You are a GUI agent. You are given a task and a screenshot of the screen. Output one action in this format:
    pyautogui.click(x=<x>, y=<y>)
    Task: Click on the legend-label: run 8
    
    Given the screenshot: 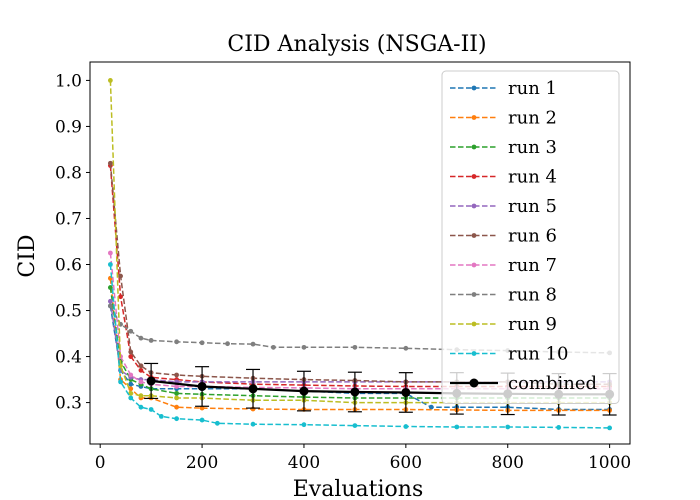 What is the action you would take?
    pyautogui.click(x=532, y=295)
    